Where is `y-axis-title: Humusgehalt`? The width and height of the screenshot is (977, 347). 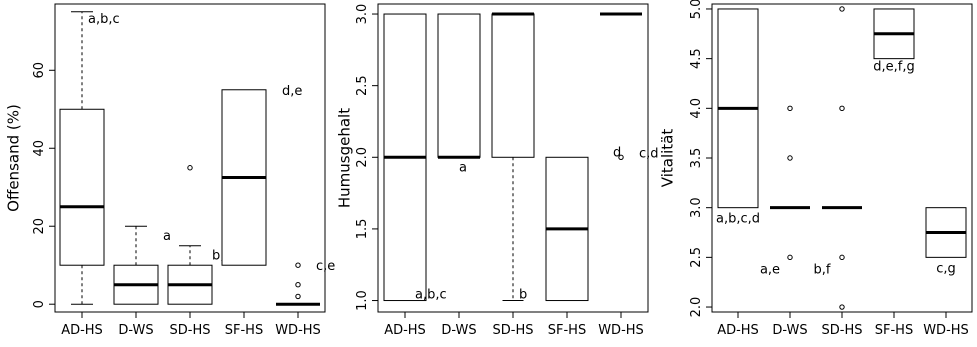
y-axis-title: Humusgehalt is located at coordinates (345, 158).